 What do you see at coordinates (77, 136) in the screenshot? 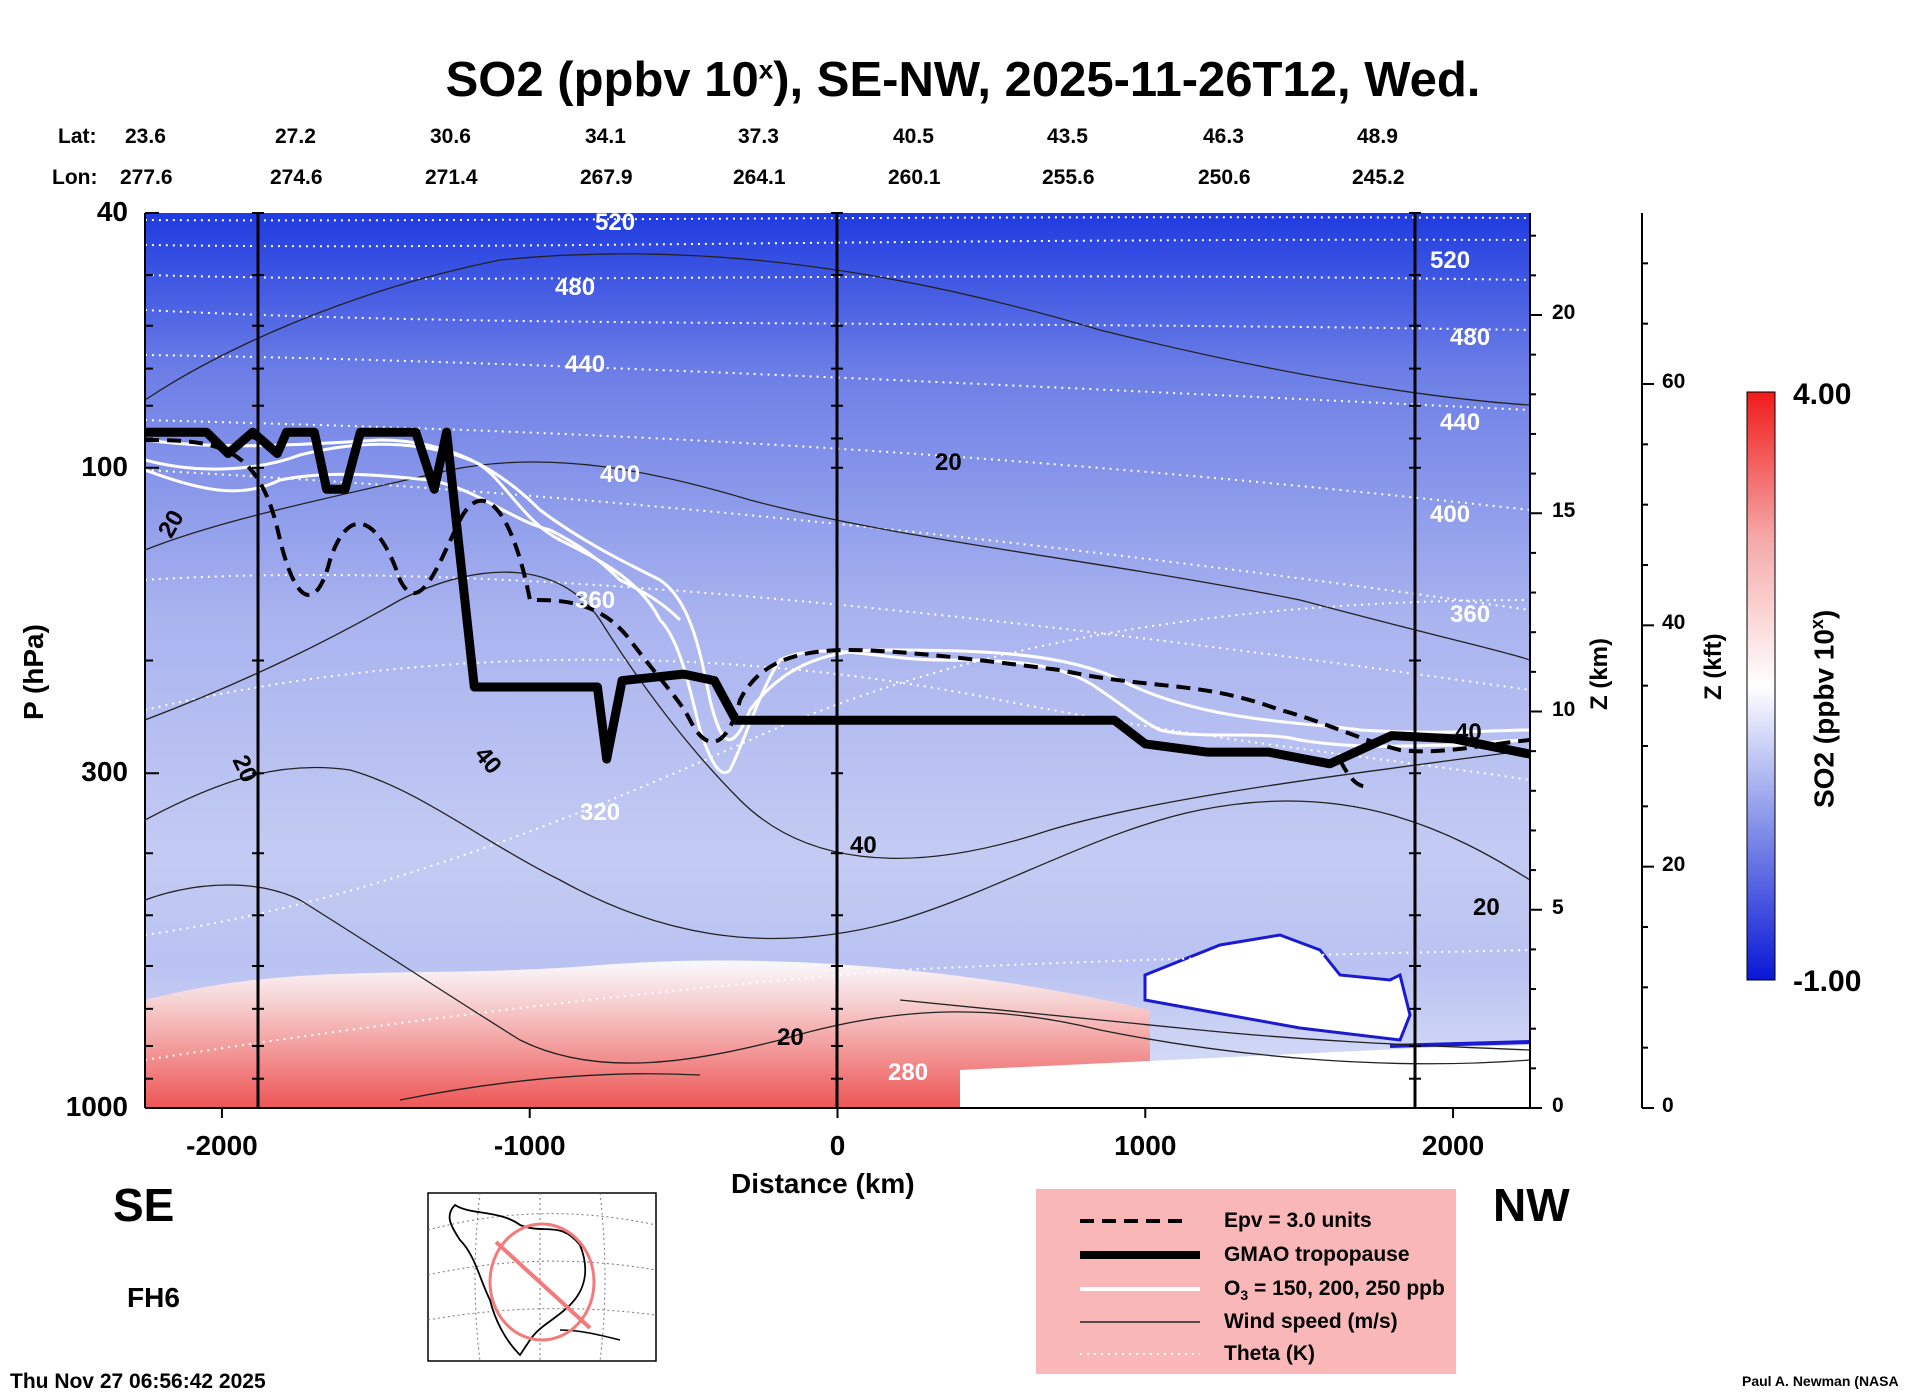
I see `lat-label: Lat:` at bounding box center [77, 136].